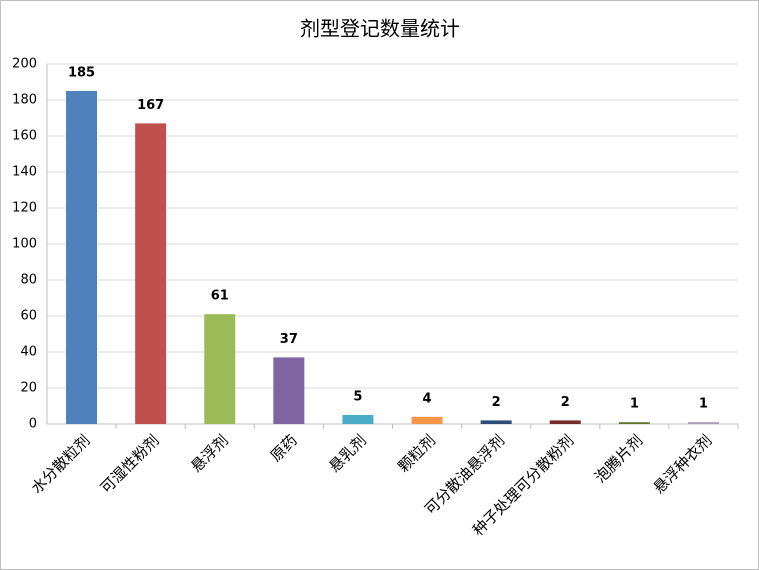 The height and width of the screenshot is (570, 759). Describe the element at coordinates (28, 316) in the screenshot. I see `y-tick-label: 60` at that location.